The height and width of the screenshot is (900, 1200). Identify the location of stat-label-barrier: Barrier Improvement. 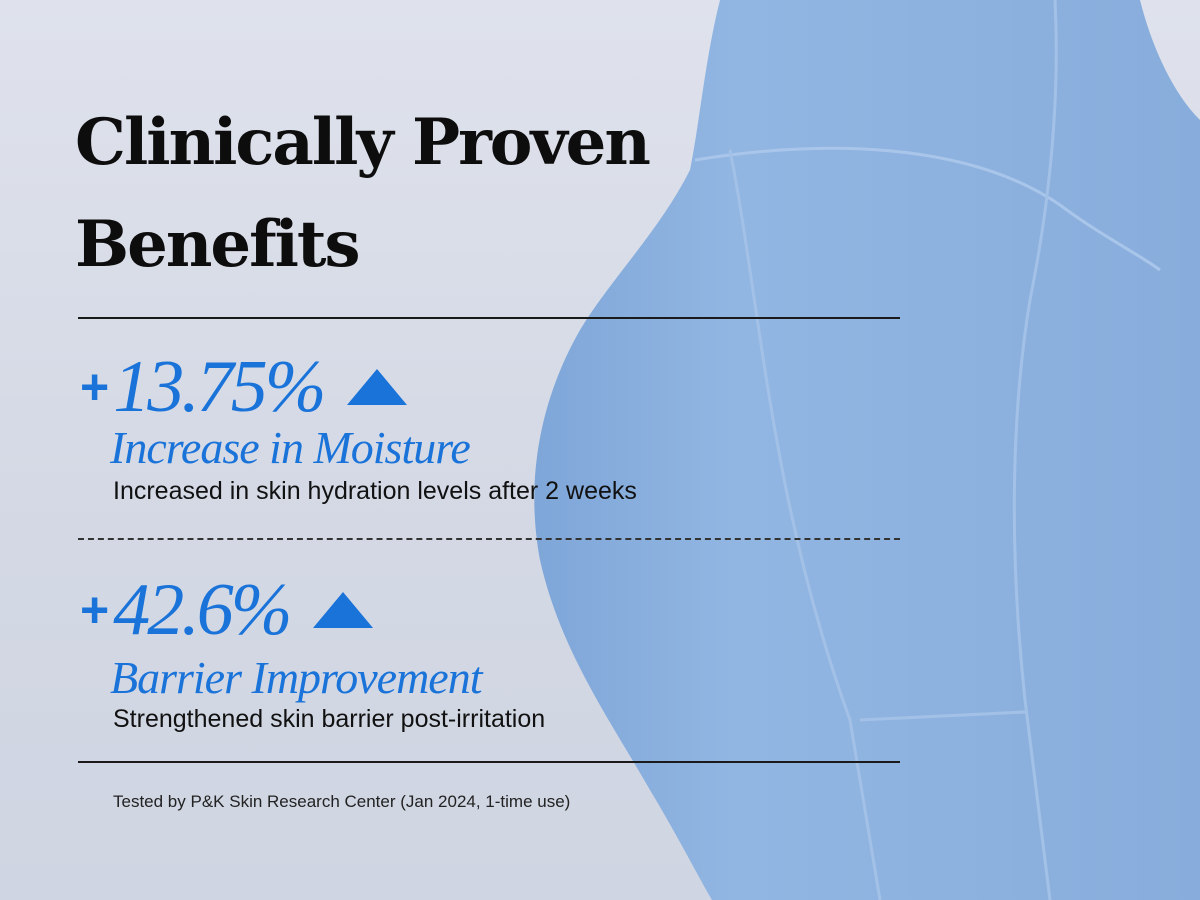
(296, 677).